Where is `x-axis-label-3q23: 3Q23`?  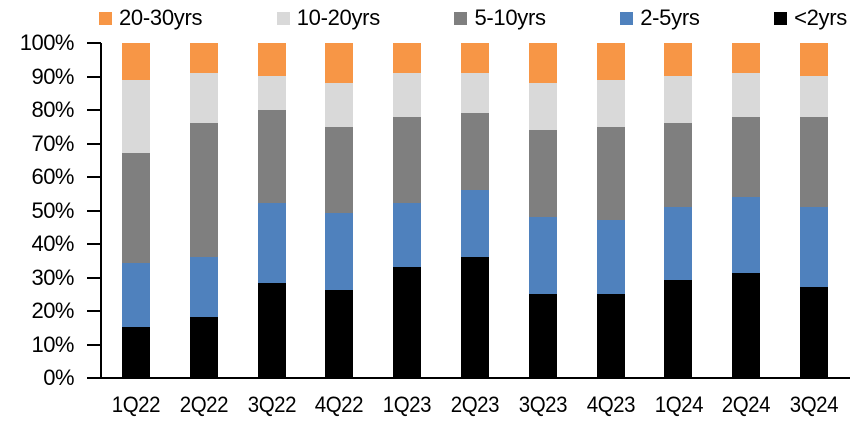 x-axis-label-3q23: 3Q23 is located at coordinates (543, 404).